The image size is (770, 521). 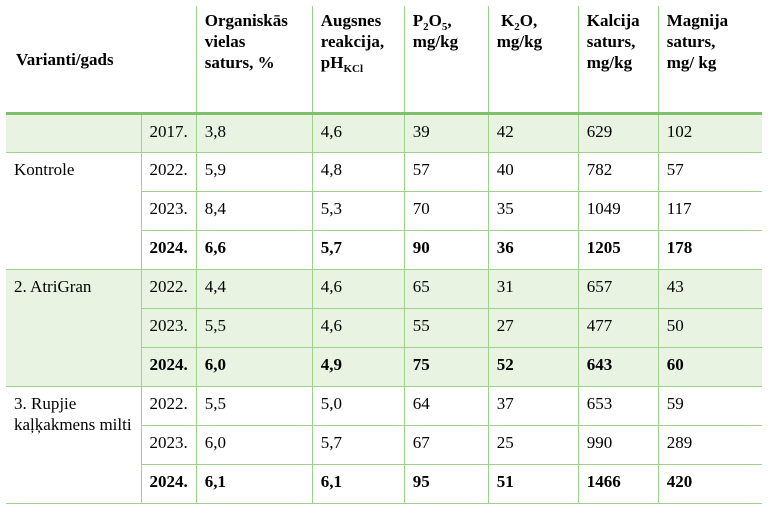 I want to click on ph-cell: 5,0, so click(x=358, y=406).